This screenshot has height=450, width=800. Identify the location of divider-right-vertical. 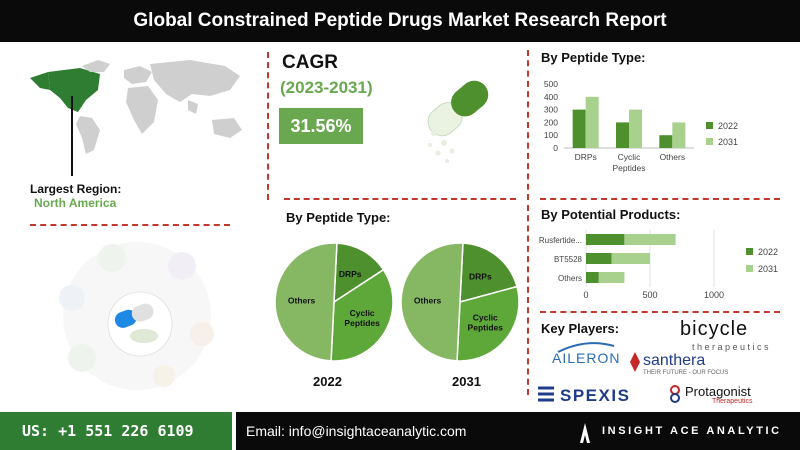
(528, 125).